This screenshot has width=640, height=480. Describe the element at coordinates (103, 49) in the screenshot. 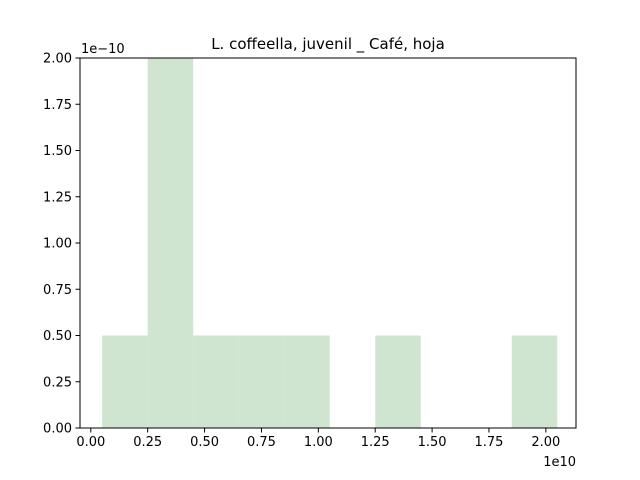

I see `y-scale-label: 1e−10` at that location.